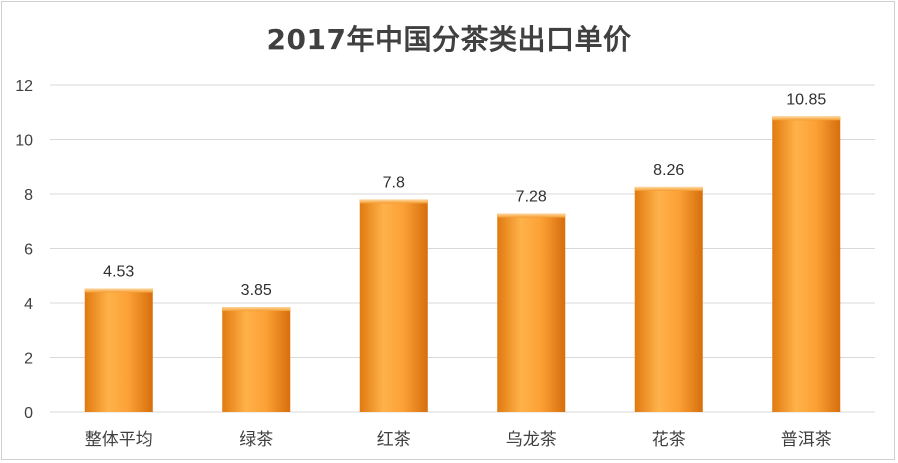  I want to click on x-axis-category-labels: 整体平均 绿茶 红茶 乌龙茶 花茶 普洱茶, so click(458, 440).